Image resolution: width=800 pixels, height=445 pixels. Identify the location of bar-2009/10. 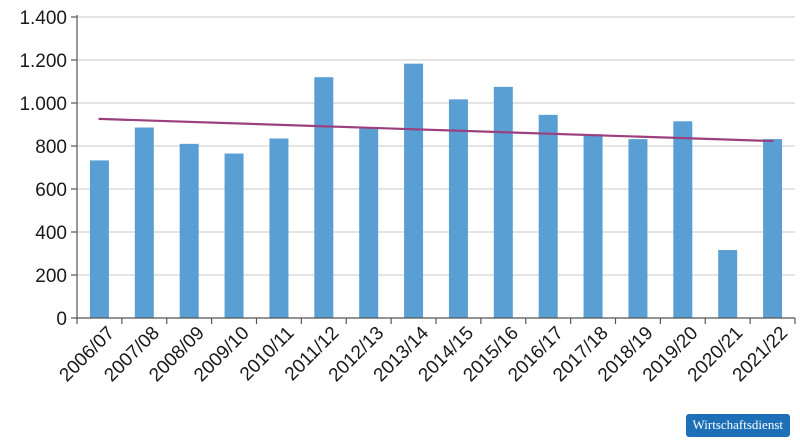
(234, 235).